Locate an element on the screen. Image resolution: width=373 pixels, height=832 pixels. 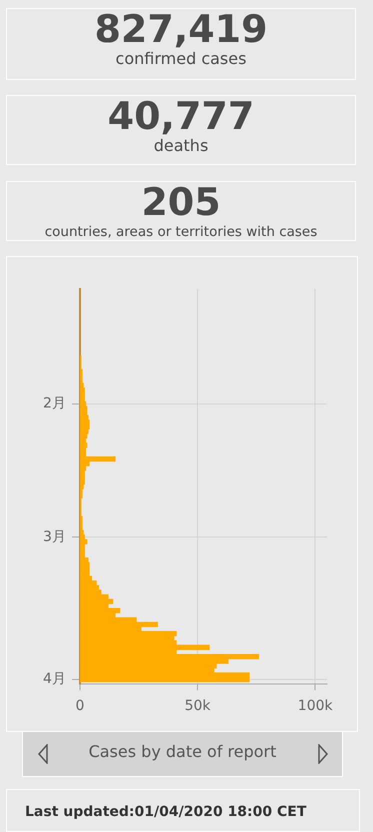
text: deaths is located at coordinates (181, 146).